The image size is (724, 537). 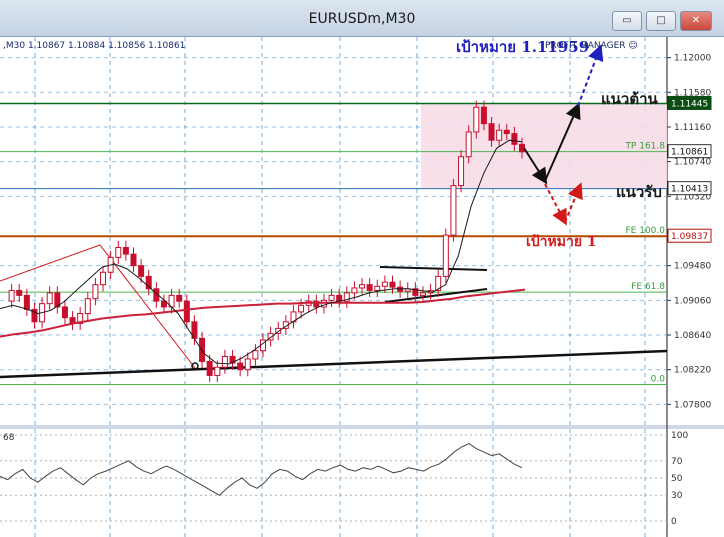 What do you see at coordinates (648, 287) in the screenshot?
I see `level-label-4: FE 61.8` at bounding box center [648, 287].